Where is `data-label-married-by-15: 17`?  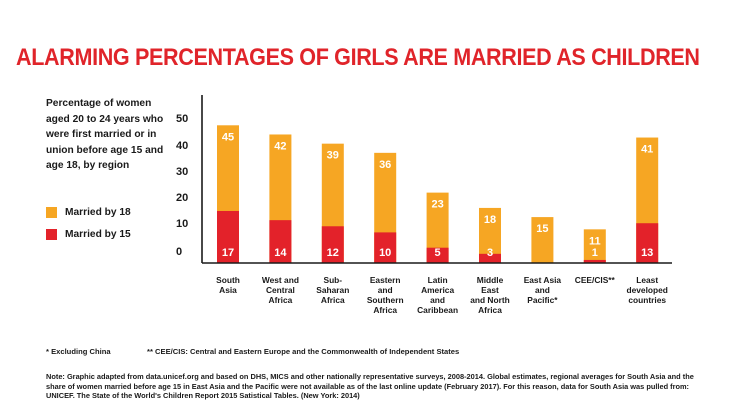 data-label-married-by-15: 17 is located at coordinates (228, 253).